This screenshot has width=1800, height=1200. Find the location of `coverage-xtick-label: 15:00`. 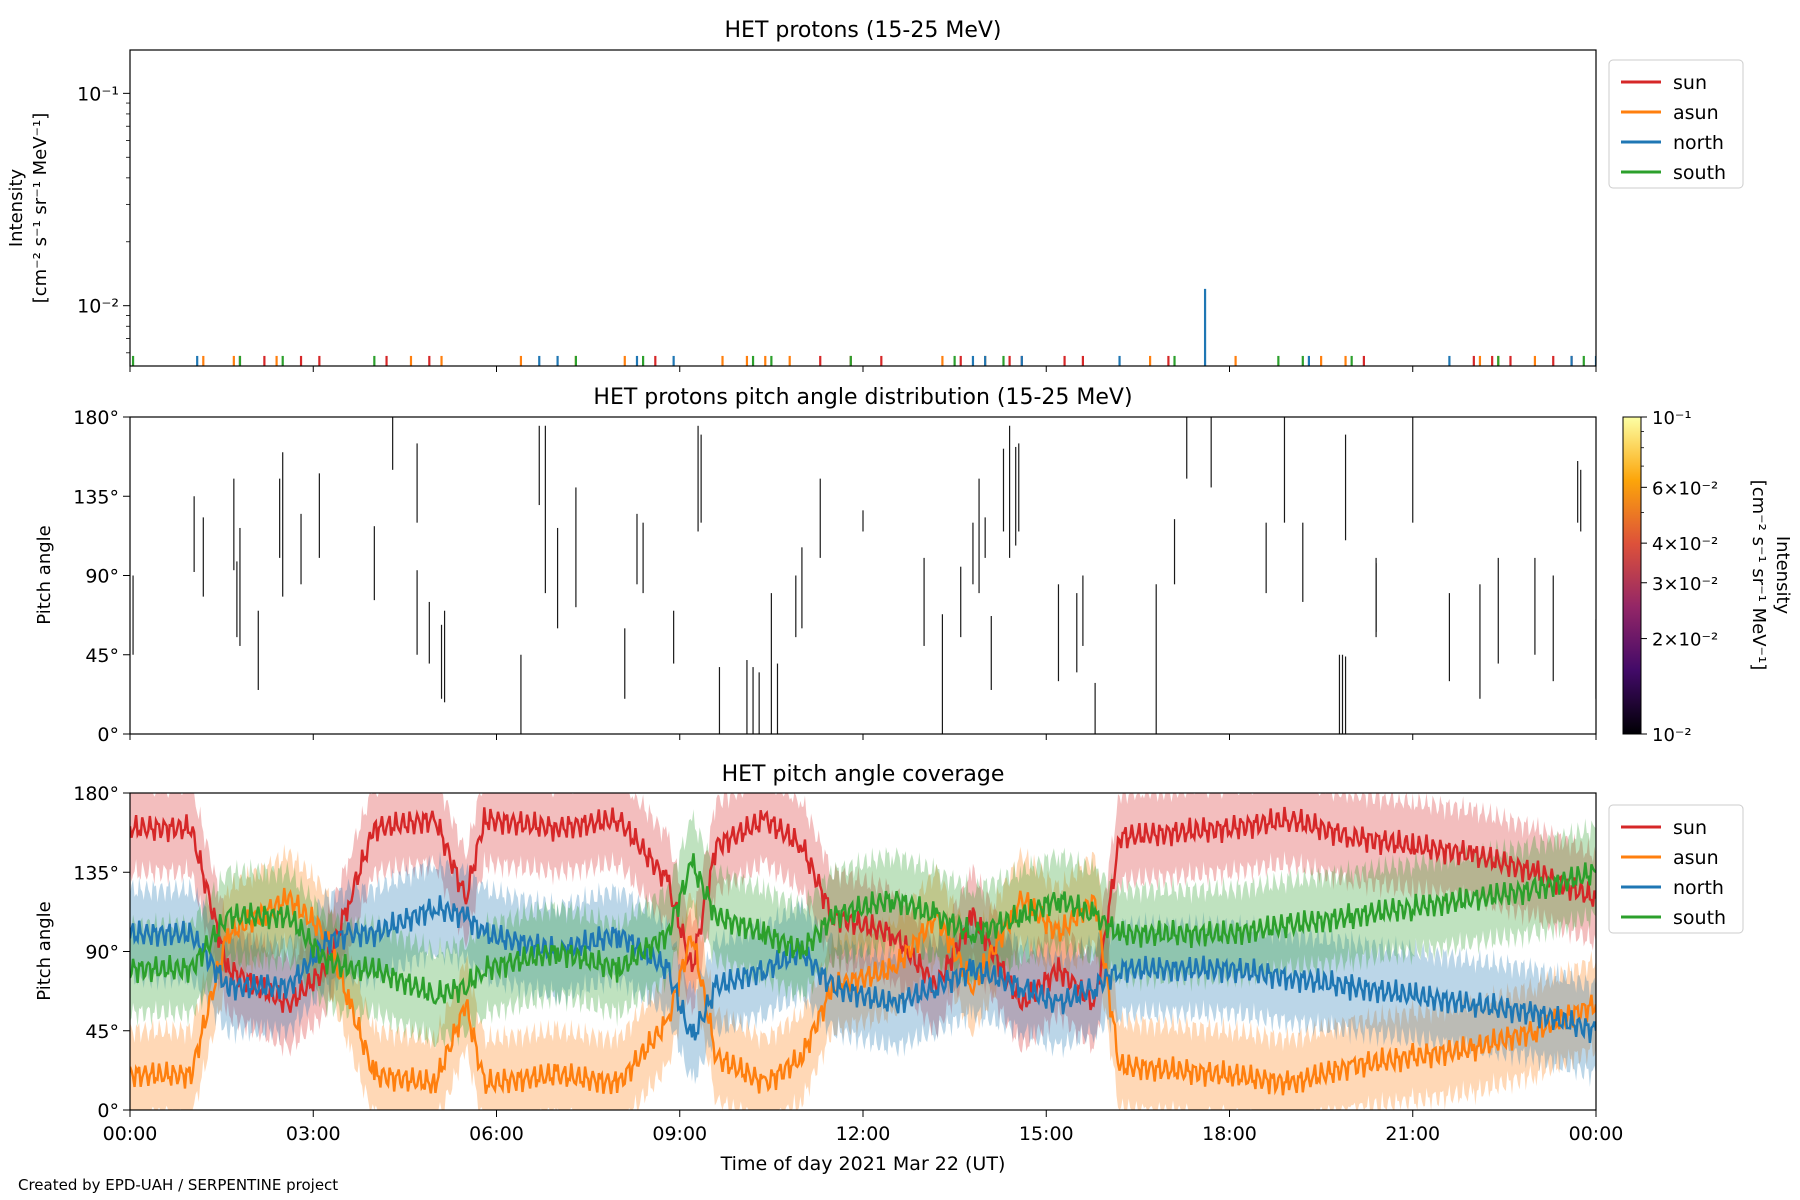

coverage-xtick-label: 15:00 is located at coordinates (1046, 1134).